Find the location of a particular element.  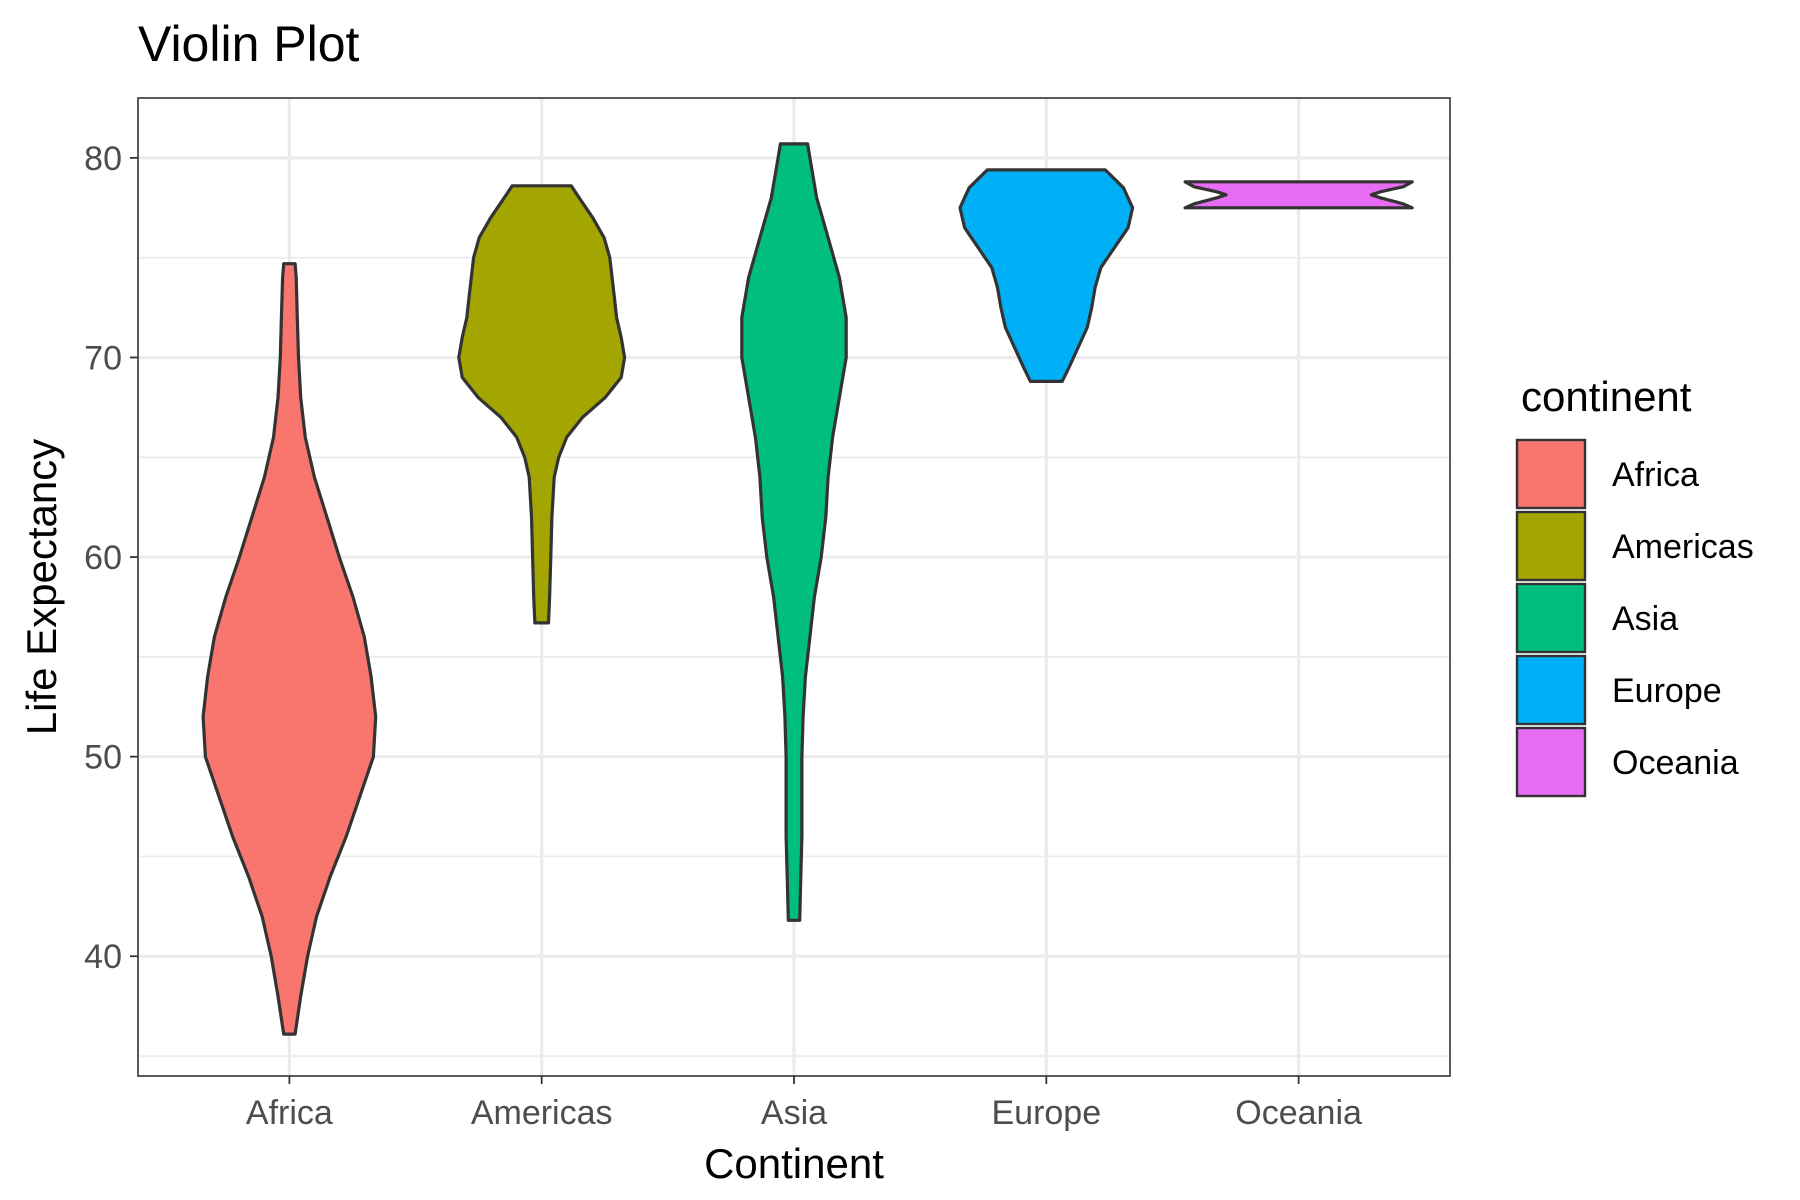

violin-africa is located at coordinates (289, 649).